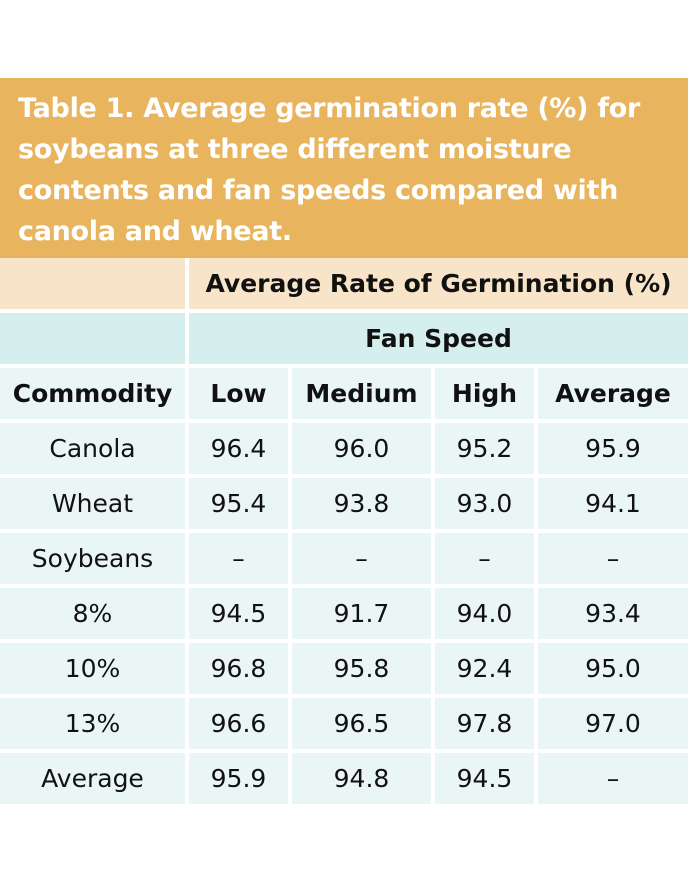  I want to click on value-cell: 95.2, so click(484, 449).